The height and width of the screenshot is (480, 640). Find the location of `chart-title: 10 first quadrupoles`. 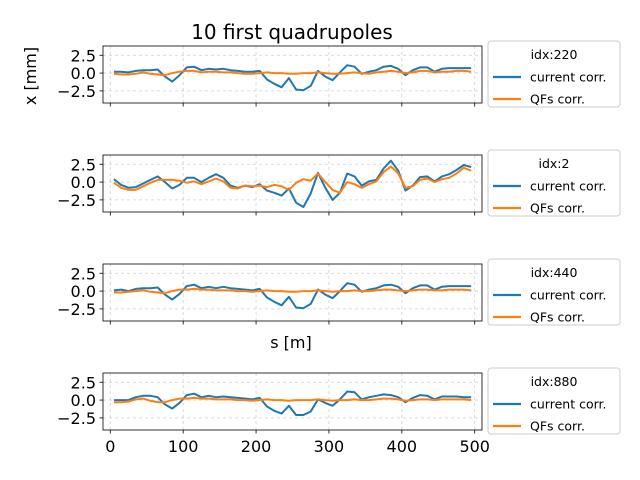

chart-title: 10 first quadrupoles is located at coordinates (292, 32).